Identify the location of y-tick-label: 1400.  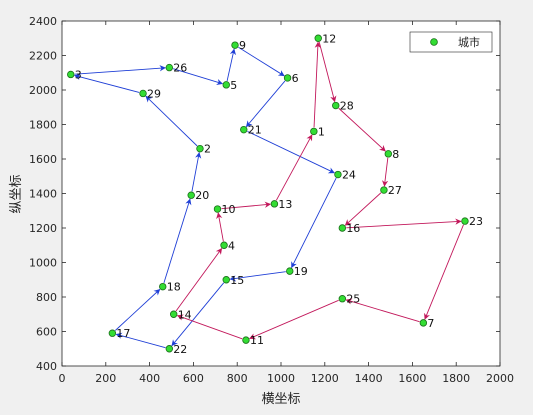
(43, 194).